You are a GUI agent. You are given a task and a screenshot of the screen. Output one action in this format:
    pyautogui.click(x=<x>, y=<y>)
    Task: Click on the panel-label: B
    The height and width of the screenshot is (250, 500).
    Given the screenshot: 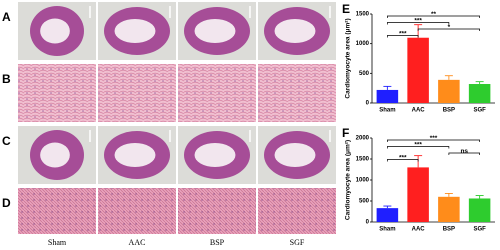 What is the action you would take?
    pyautogui.click(x=6, y=79)
    